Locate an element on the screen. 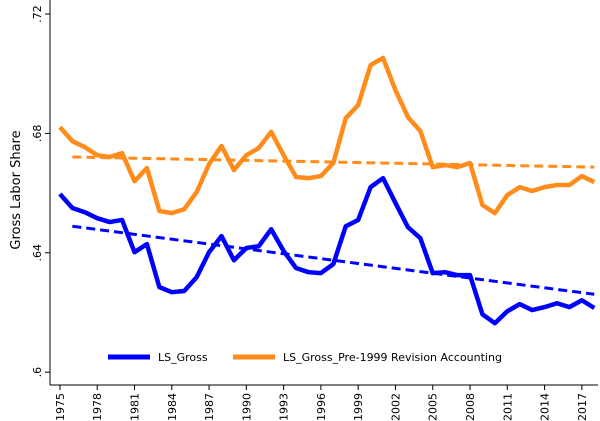 Image resolution: width=600 pixels, height=421 pixels. y-tick-label: .64 is located at coordinates (37, 252).